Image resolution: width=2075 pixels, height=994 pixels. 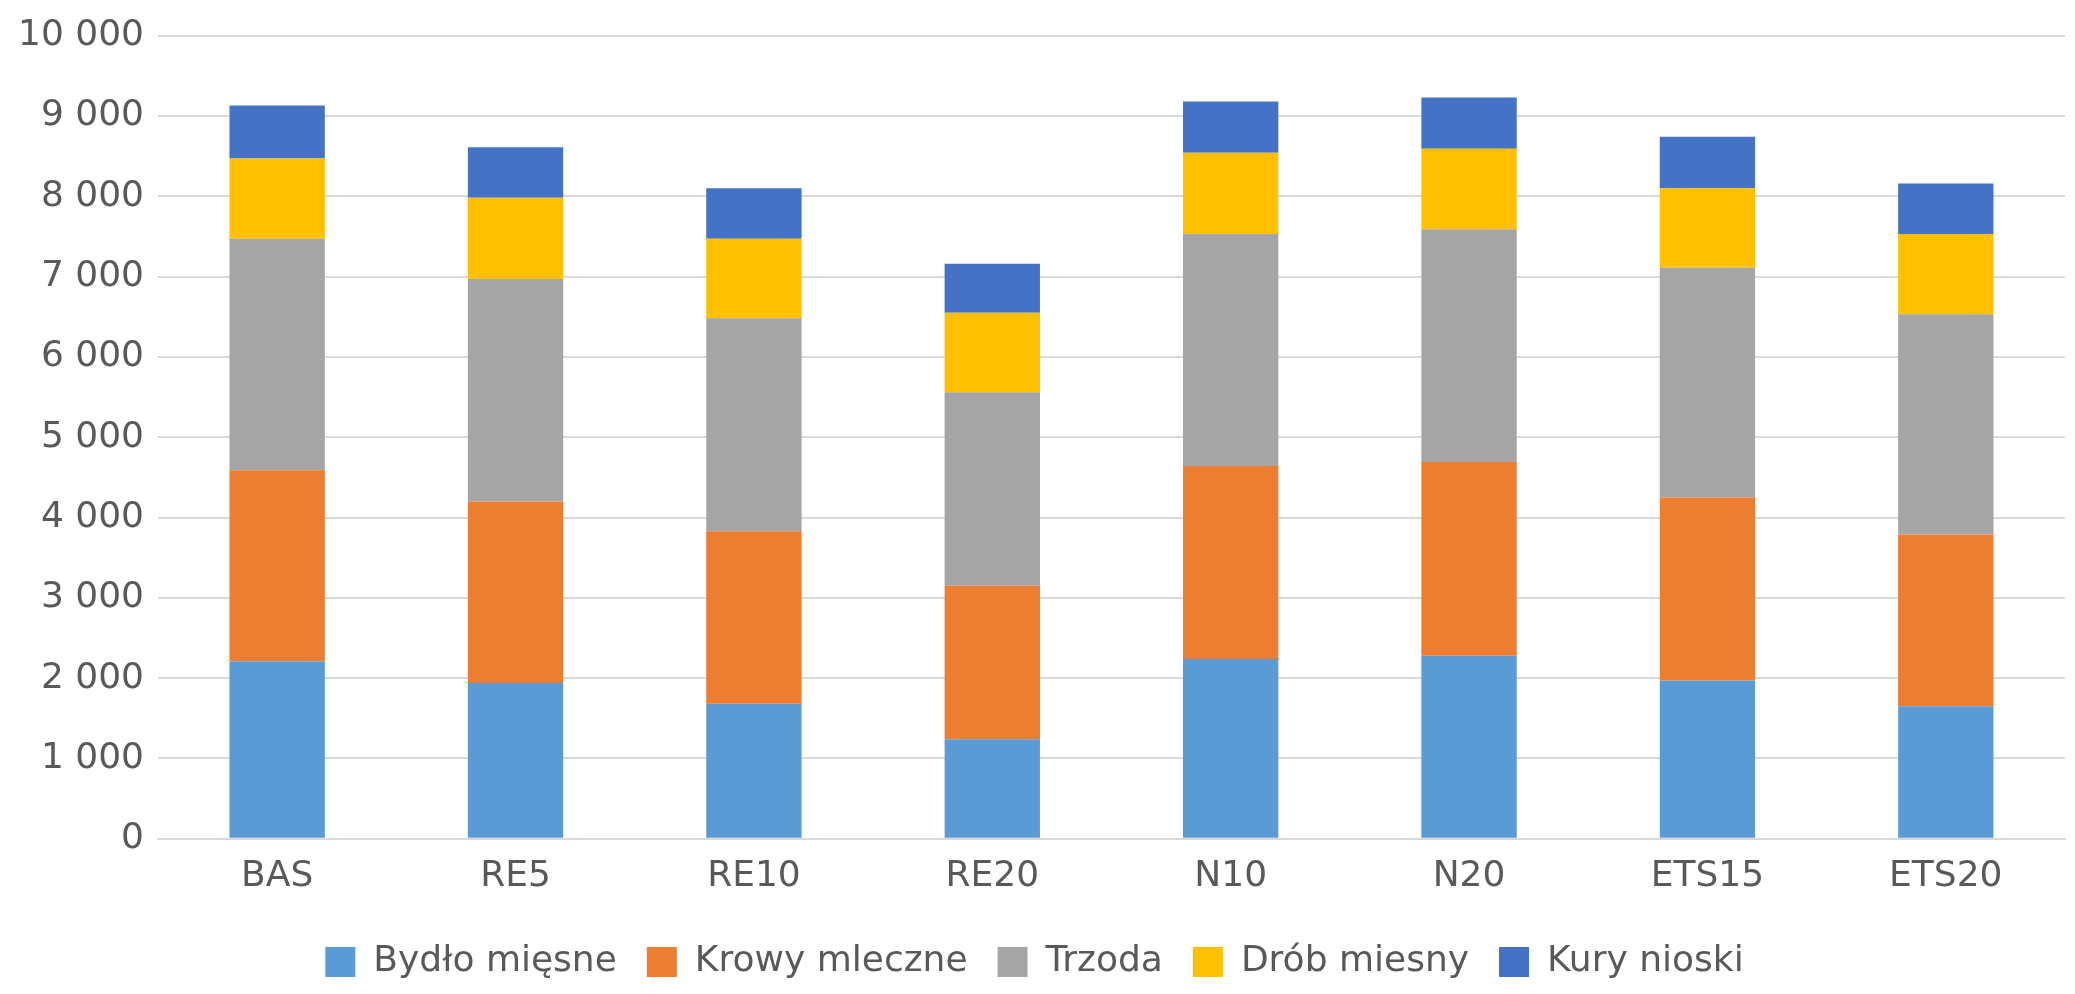 I want to click on x-tick-label: BAS, so click(x=277, y=873).